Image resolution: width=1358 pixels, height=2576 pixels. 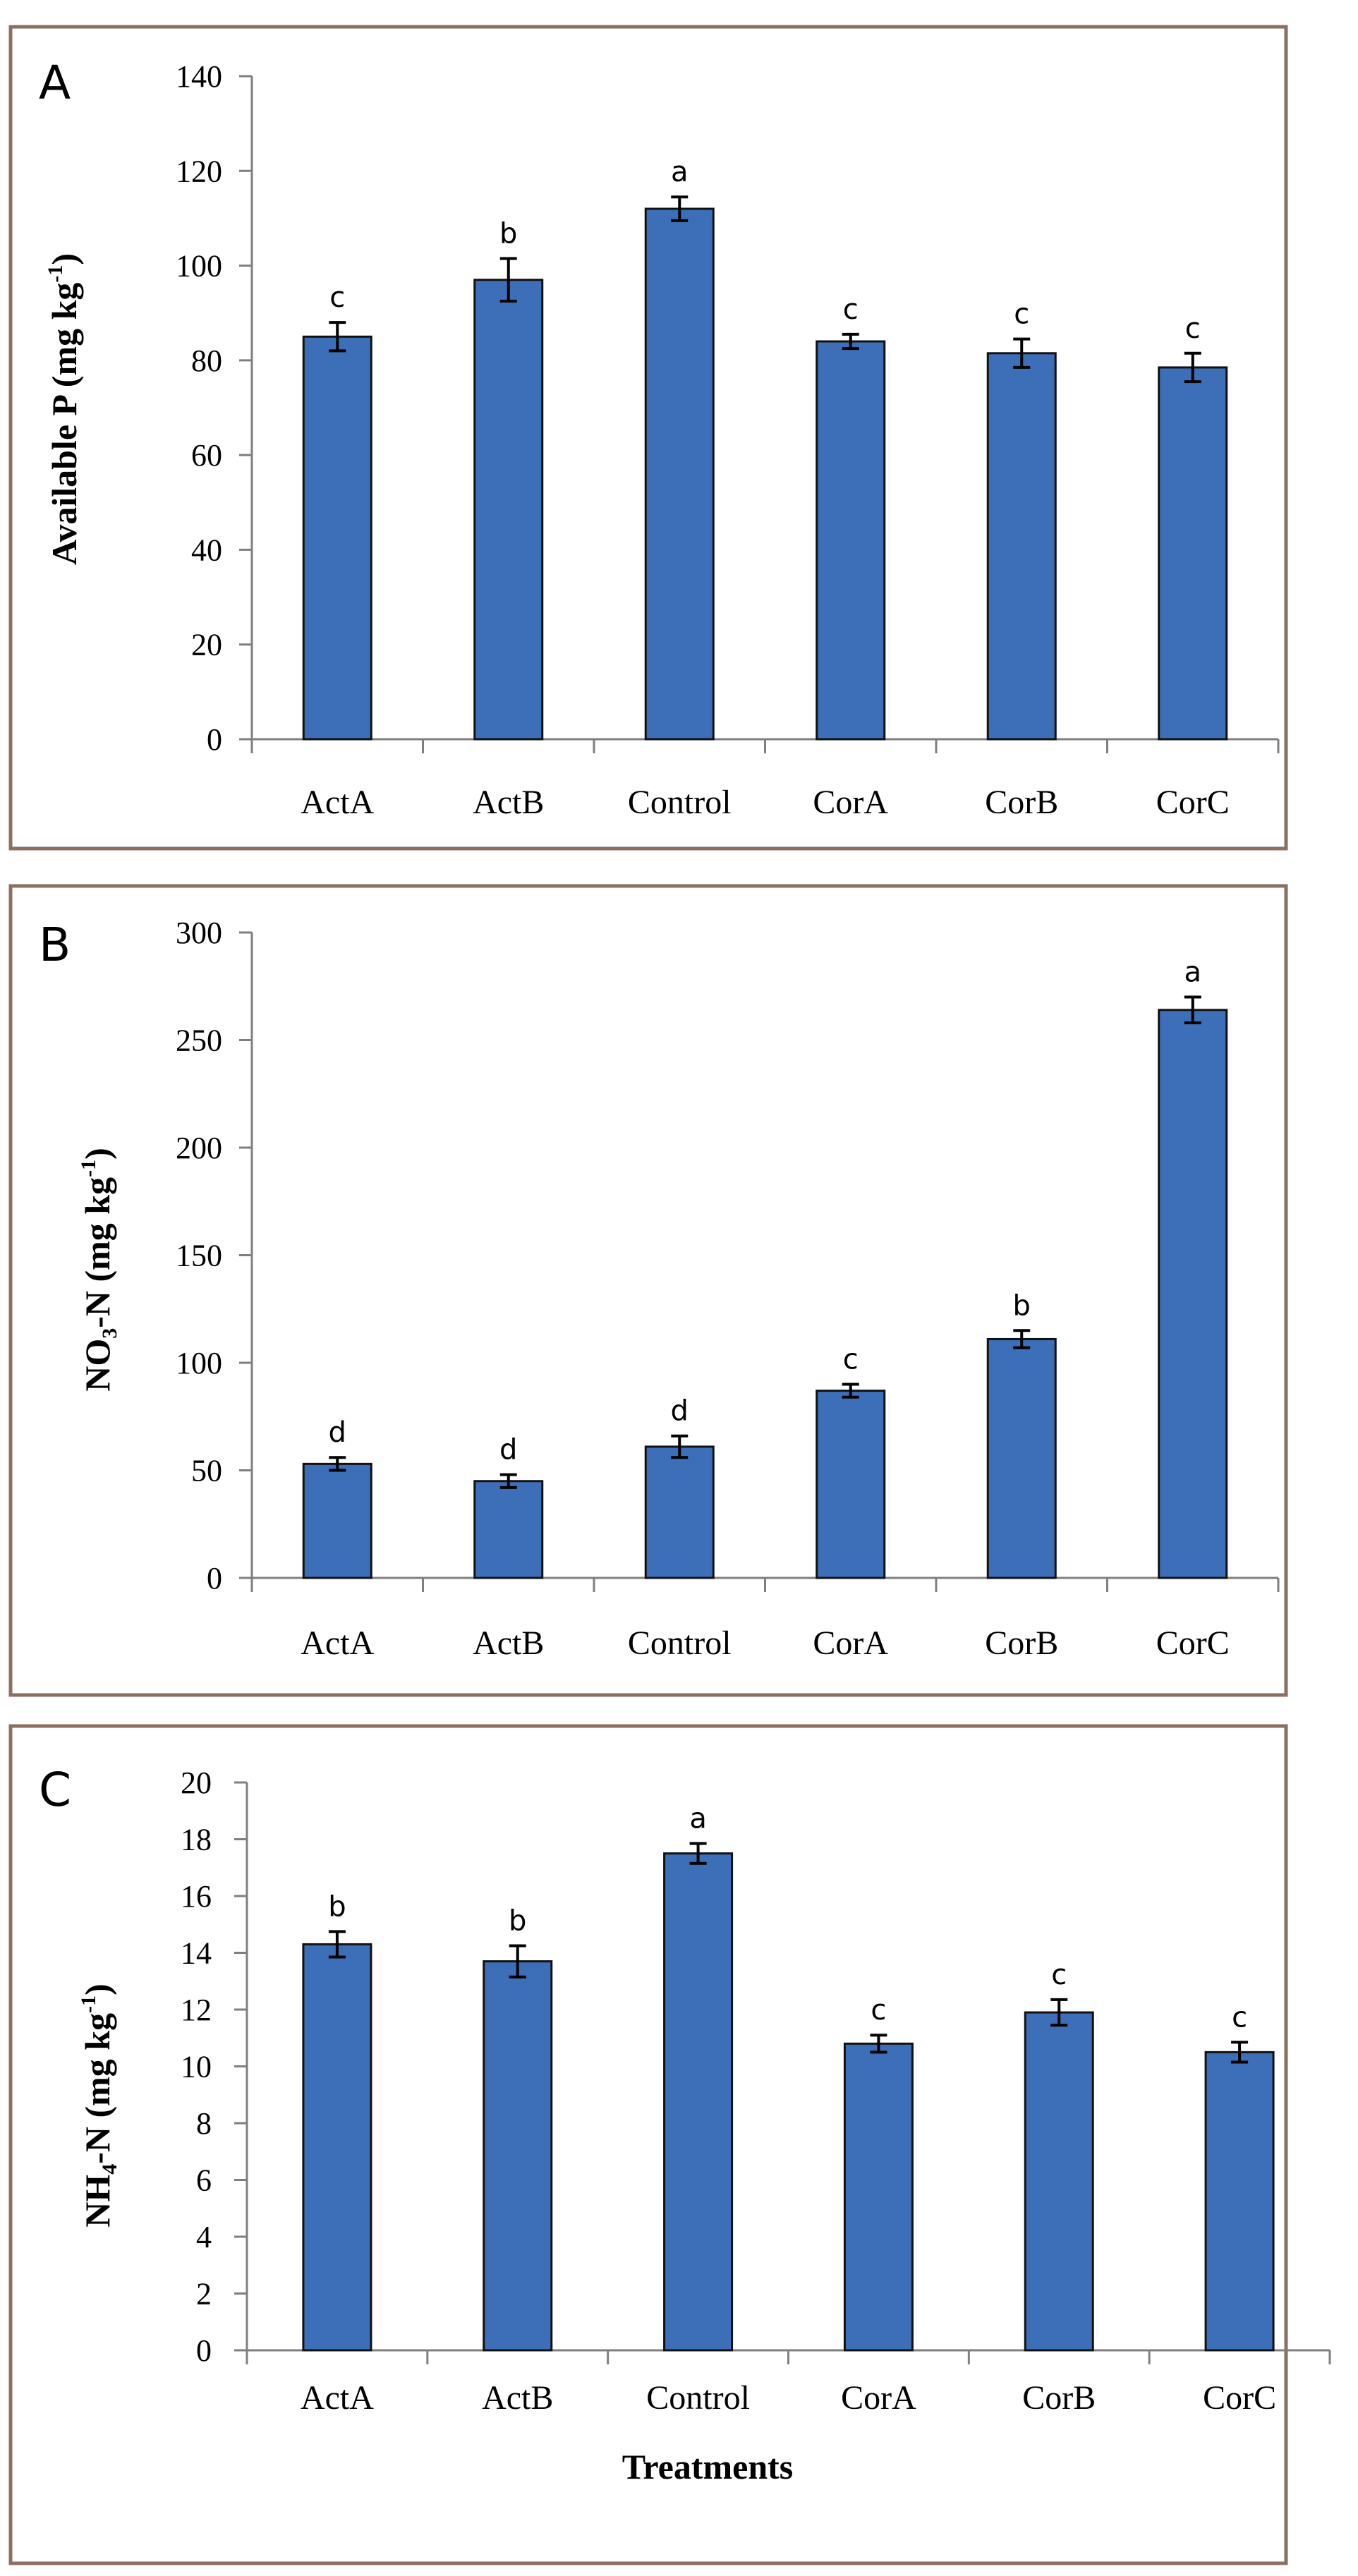 I want to click on panel-c-error-bar-cora, so click(x=878, y=2044).